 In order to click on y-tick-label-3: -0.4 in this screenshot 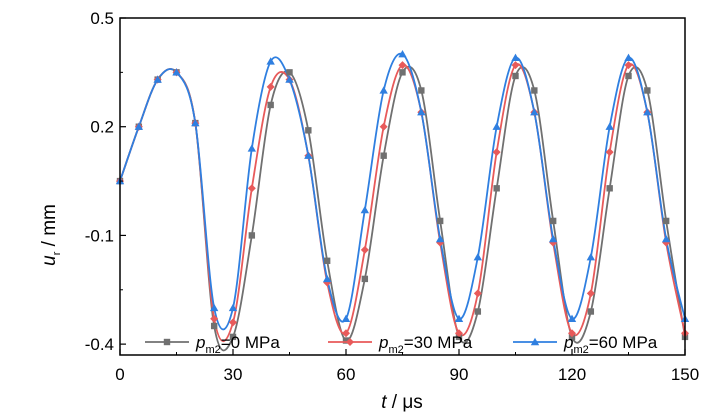, I will do `click(99, 344)`.